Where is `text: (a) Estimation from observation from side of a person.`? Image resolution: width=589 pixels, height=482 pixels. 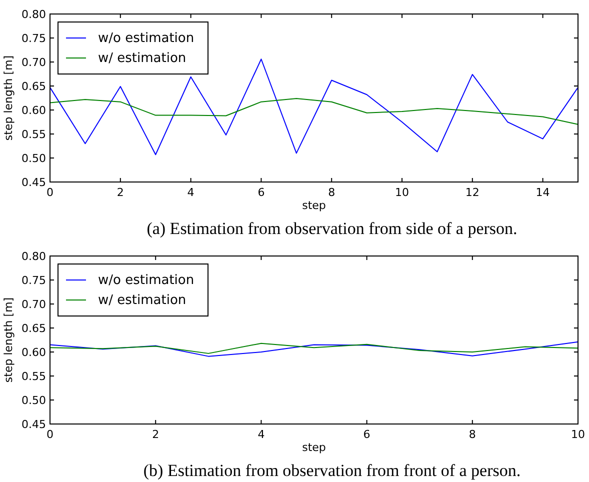 text: (a) Estimation from observation from side of a person. is located at coordinates (332, 228).